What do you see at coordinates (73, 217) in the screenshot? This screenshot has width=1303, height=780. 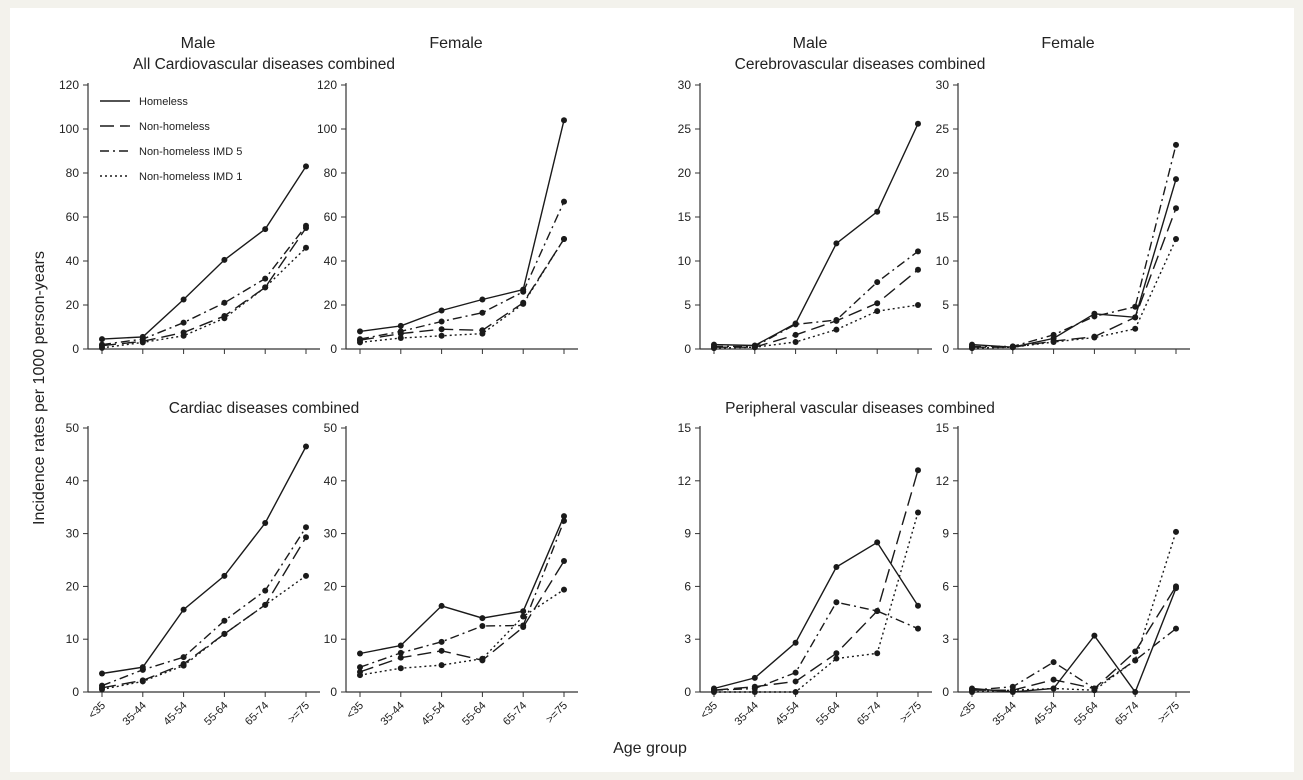 I see `y-tick-label: 60` at bounding box center [73, 217].